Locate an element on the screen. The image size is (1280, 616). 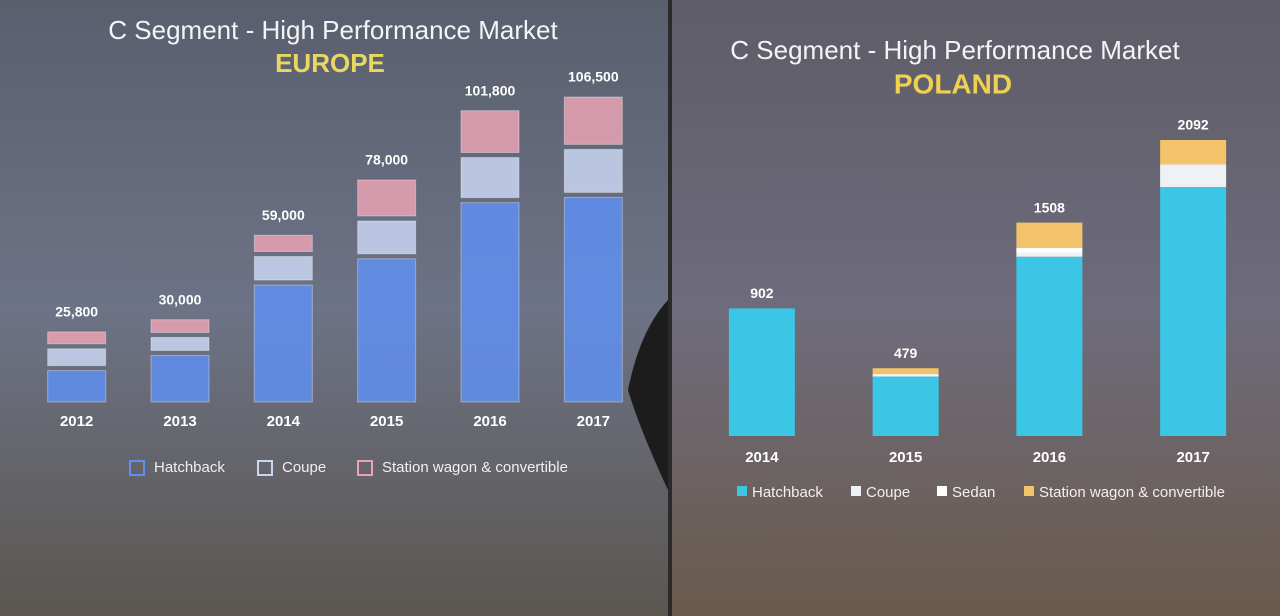
total-label: 101,800 is located at coordinates (490, 90).